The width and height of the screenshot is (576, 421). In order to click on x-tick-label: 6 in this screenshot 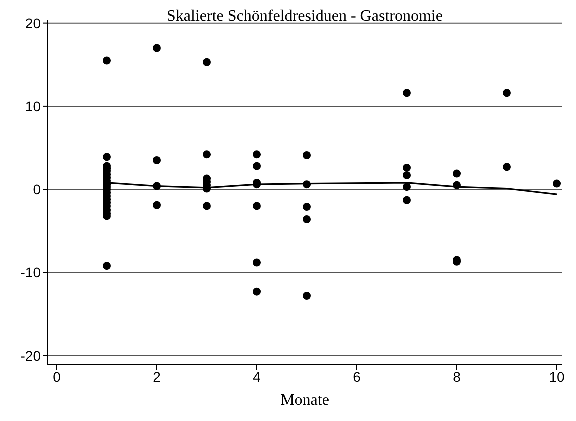, I will do `click(357, 376)`.